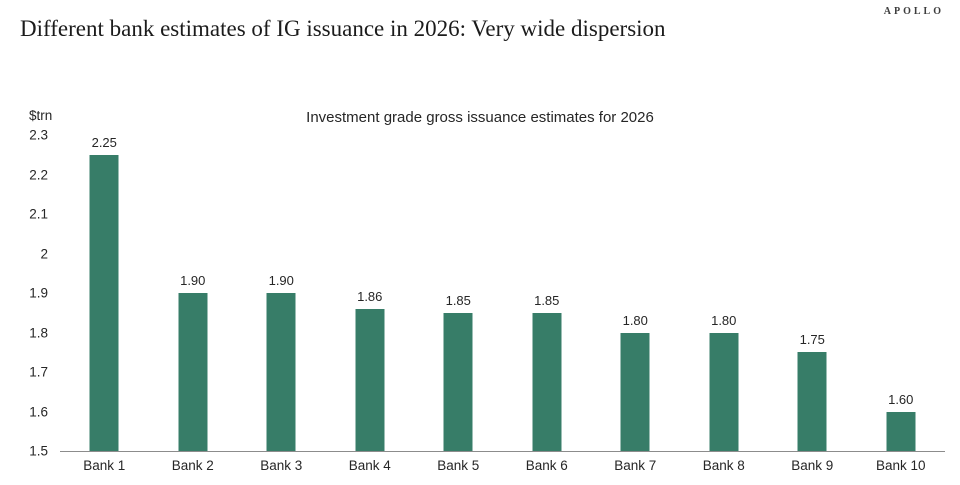  Describe the element at coordinates (38, 411) in the screenshot. I see `y-axis-tick-label: 1.6` at that location.